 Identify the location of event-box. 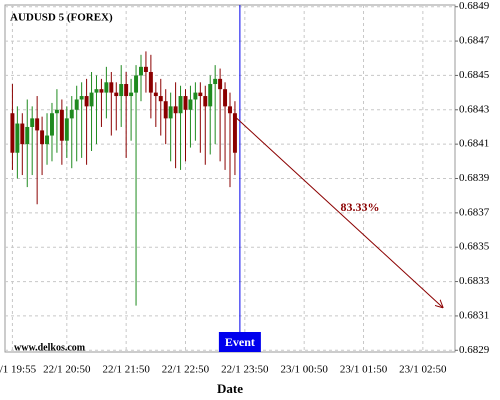
(239, 342).